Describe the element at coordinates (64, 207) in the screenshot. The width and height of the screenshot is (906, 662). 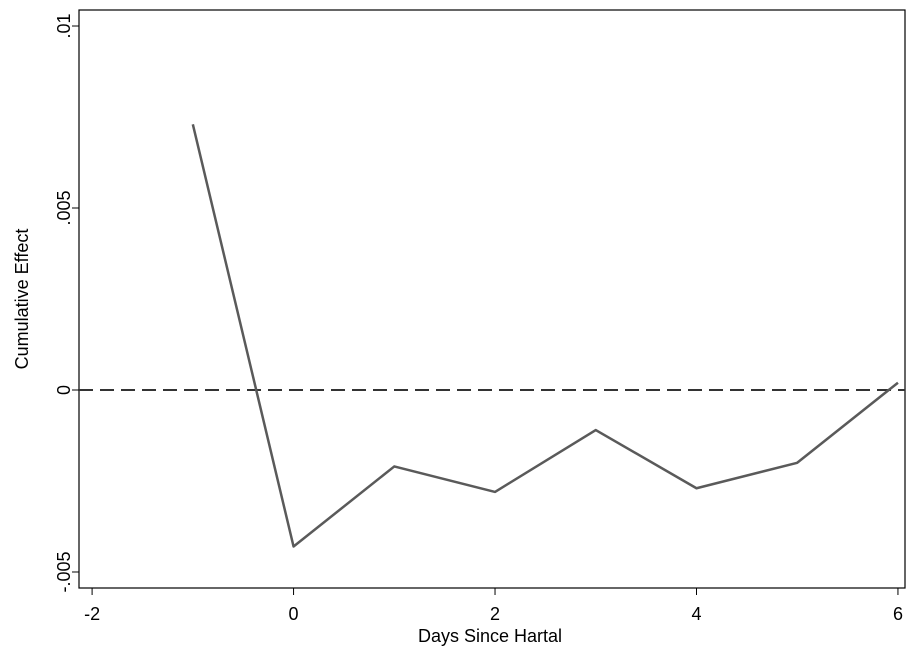
I see `y-tick-label: .005` at that location.